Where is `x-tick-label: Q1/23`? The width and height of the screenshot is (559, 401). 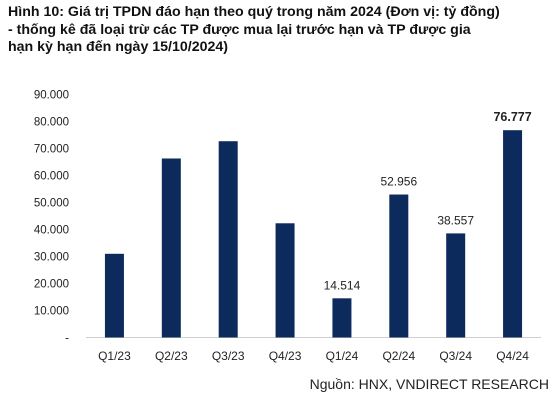
x-tick-label: Q1/23 is located at coordinates (114, 356).